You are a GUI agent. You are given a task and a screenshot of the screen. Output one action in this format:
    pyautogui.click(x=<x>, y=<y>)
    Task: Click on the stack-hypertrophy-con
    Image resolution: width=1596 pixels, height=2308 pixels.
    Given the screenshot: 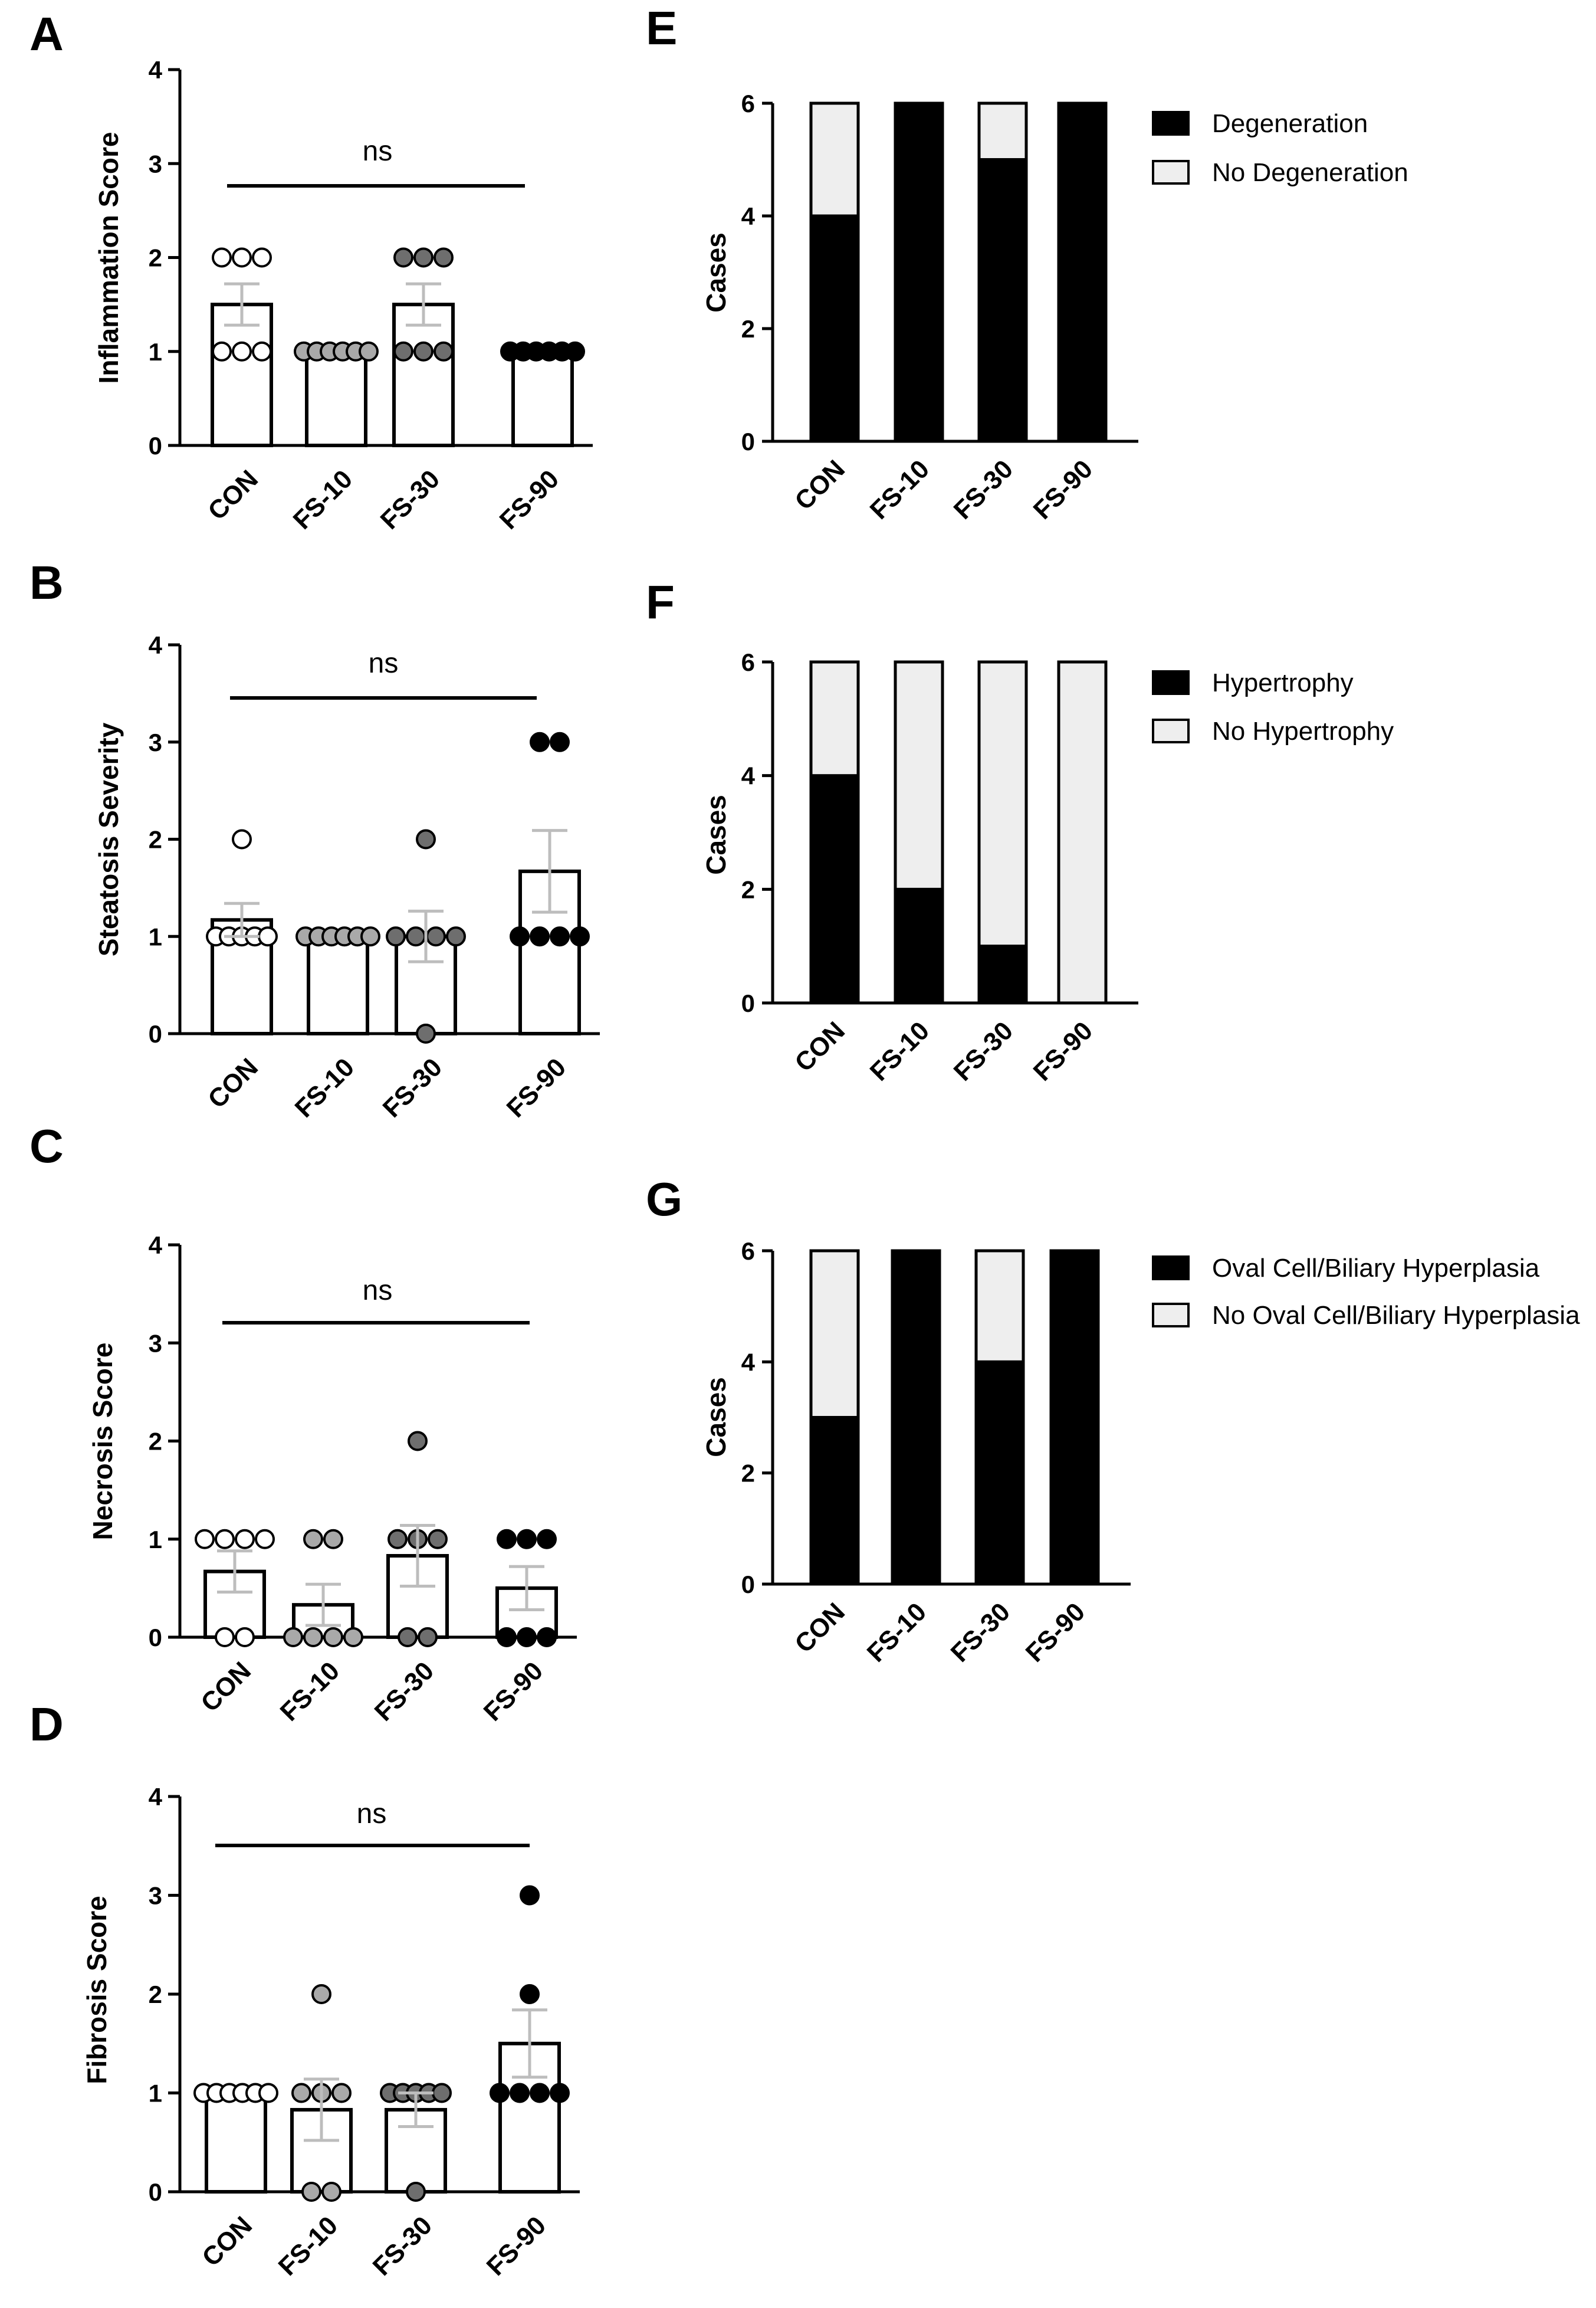 What is the action you would take?
    pyautogui.click(x=835, y=889)
    